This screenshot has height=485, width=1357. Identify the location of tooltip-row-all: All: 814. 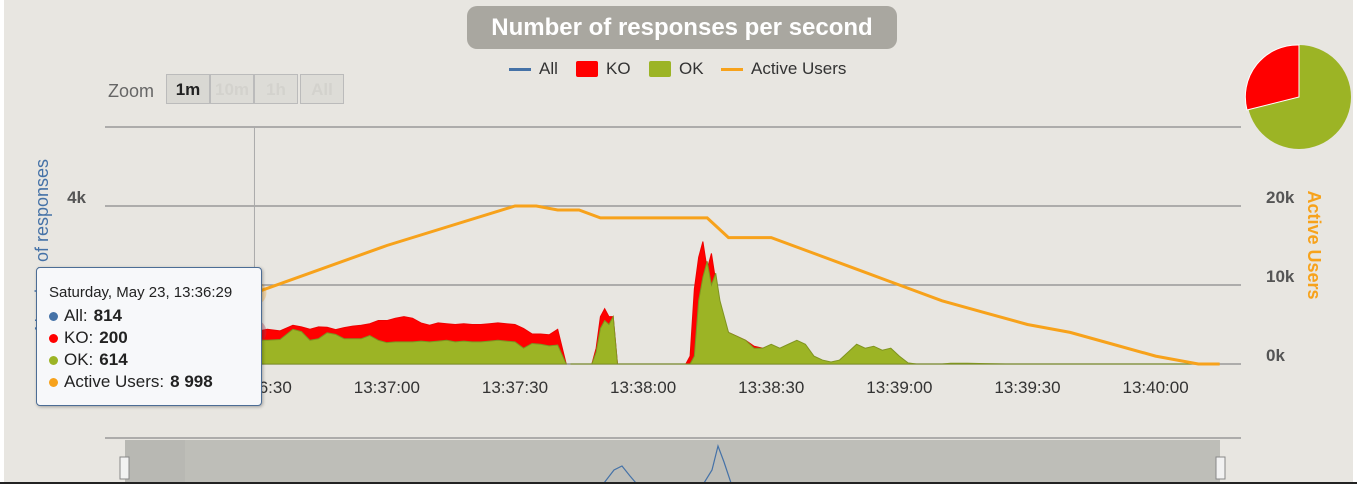
(85, 316).